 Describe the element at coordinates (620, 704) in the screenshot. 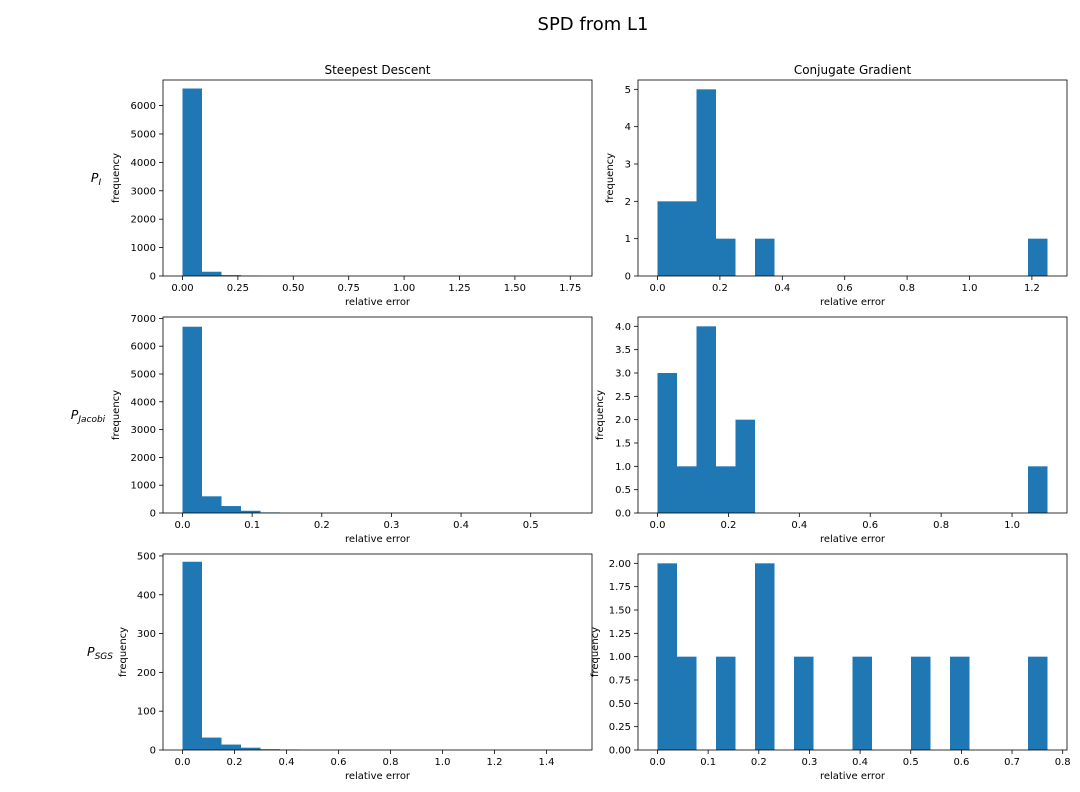

I see `y-tick-label: 0.50` at that location.